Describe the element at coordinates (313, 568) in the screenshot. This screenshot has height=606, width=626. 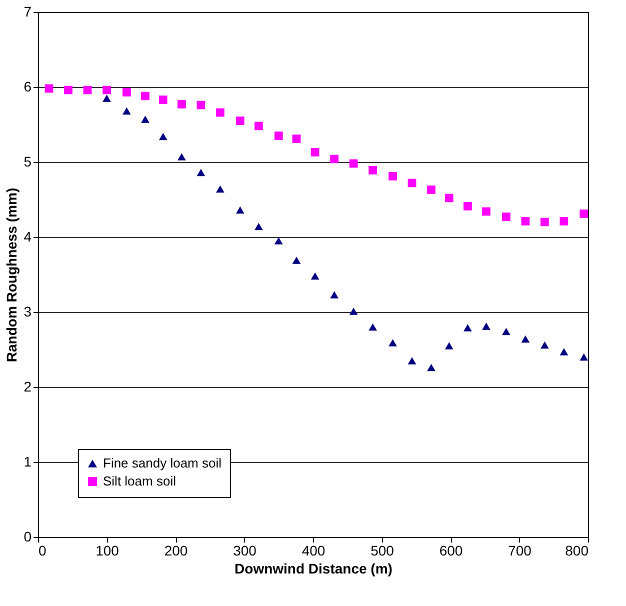
I see `x-axis-title: Downwind Distance (m)` at that location.